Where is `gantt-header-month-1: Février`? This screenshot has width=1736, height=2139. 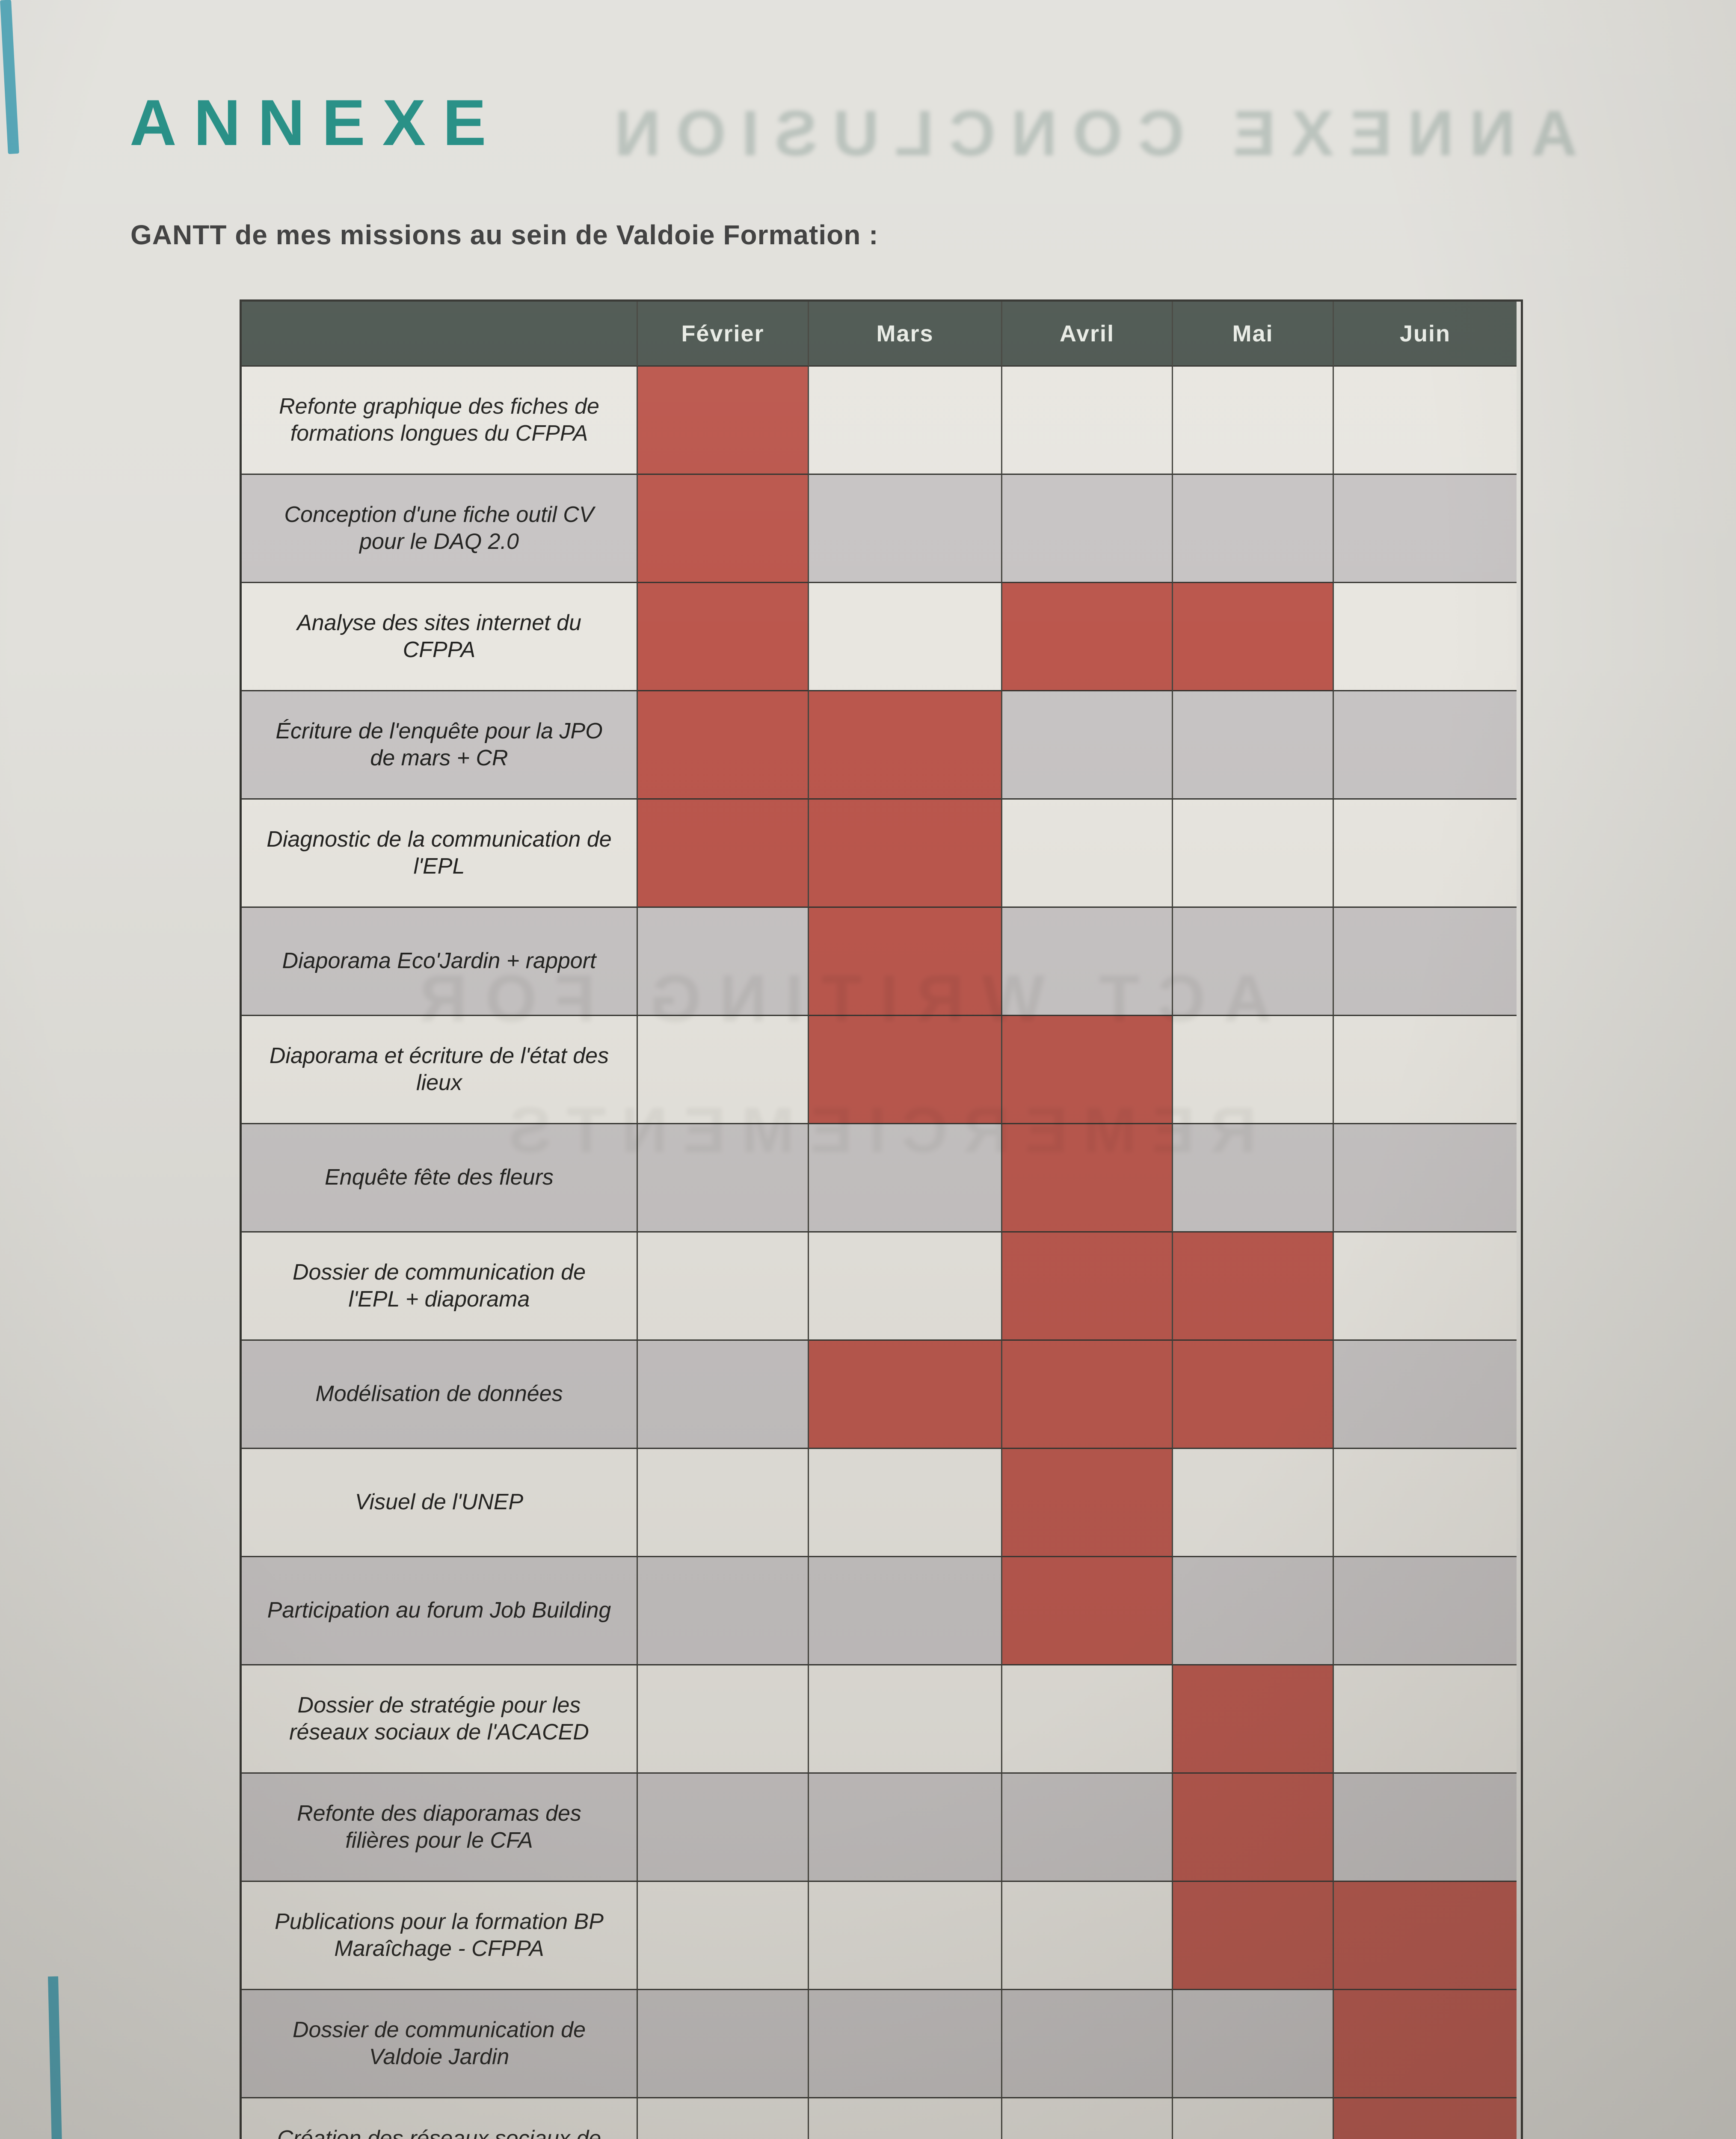 gantt-header-month-1: Février is located at coordinates (724, 334).